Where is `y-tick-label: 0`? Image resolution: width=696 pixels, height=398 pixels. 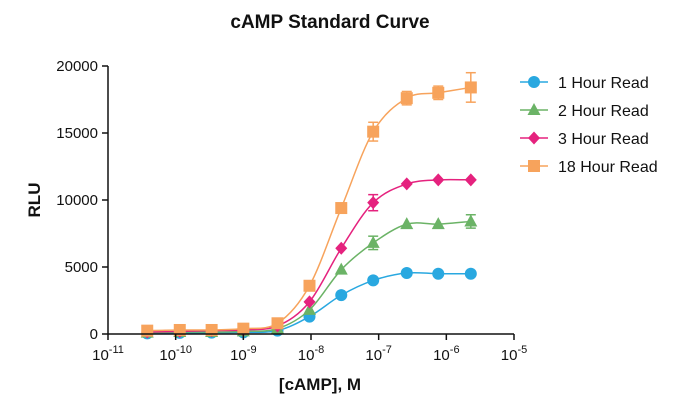
y-tick-label: 0 is located at coordinates (94, 334).